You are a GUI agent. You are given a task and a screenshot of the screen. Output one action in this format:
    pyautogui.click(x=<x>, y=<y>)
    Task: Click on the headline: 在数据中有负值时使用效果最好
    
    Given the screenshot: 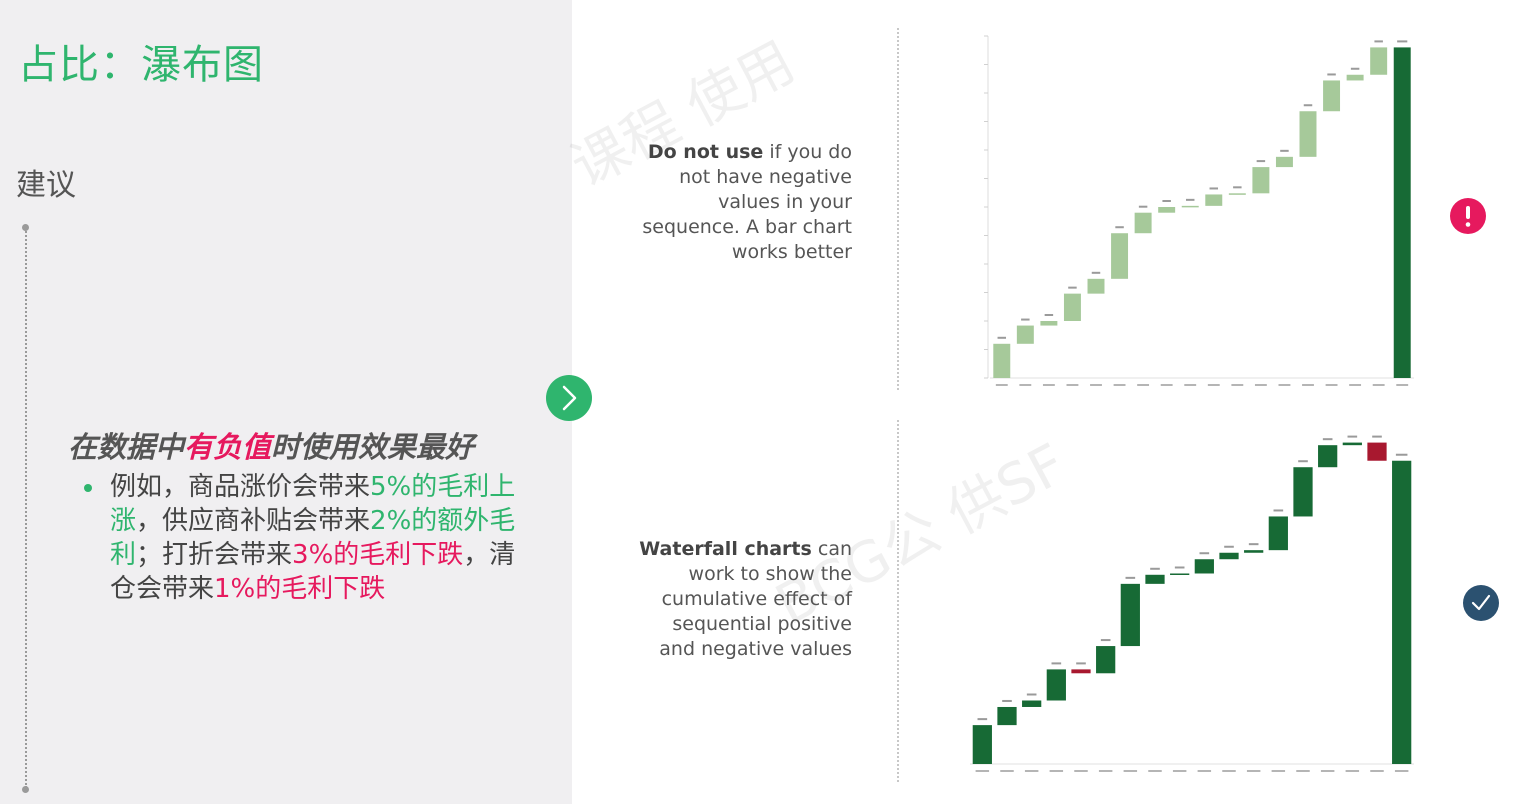 What is the action you would take?
    pyautogui.click(x=271, y=445)
    